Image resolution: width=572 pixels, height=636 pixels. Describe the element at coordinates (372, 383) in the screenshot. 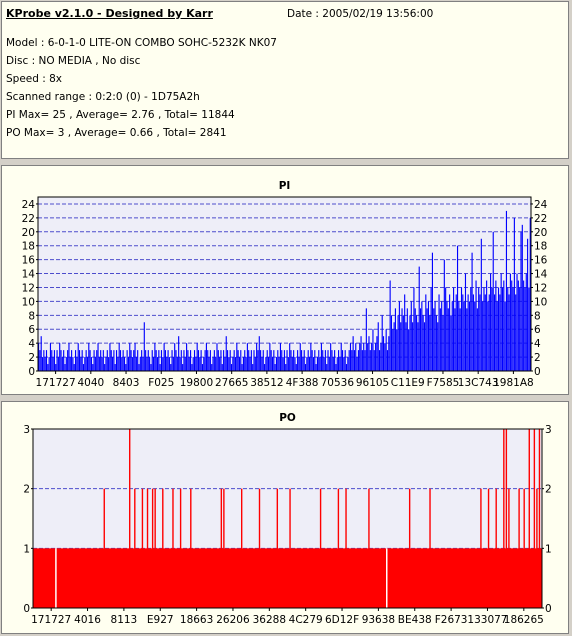

I see `x-tick-label: 96105` at that location.